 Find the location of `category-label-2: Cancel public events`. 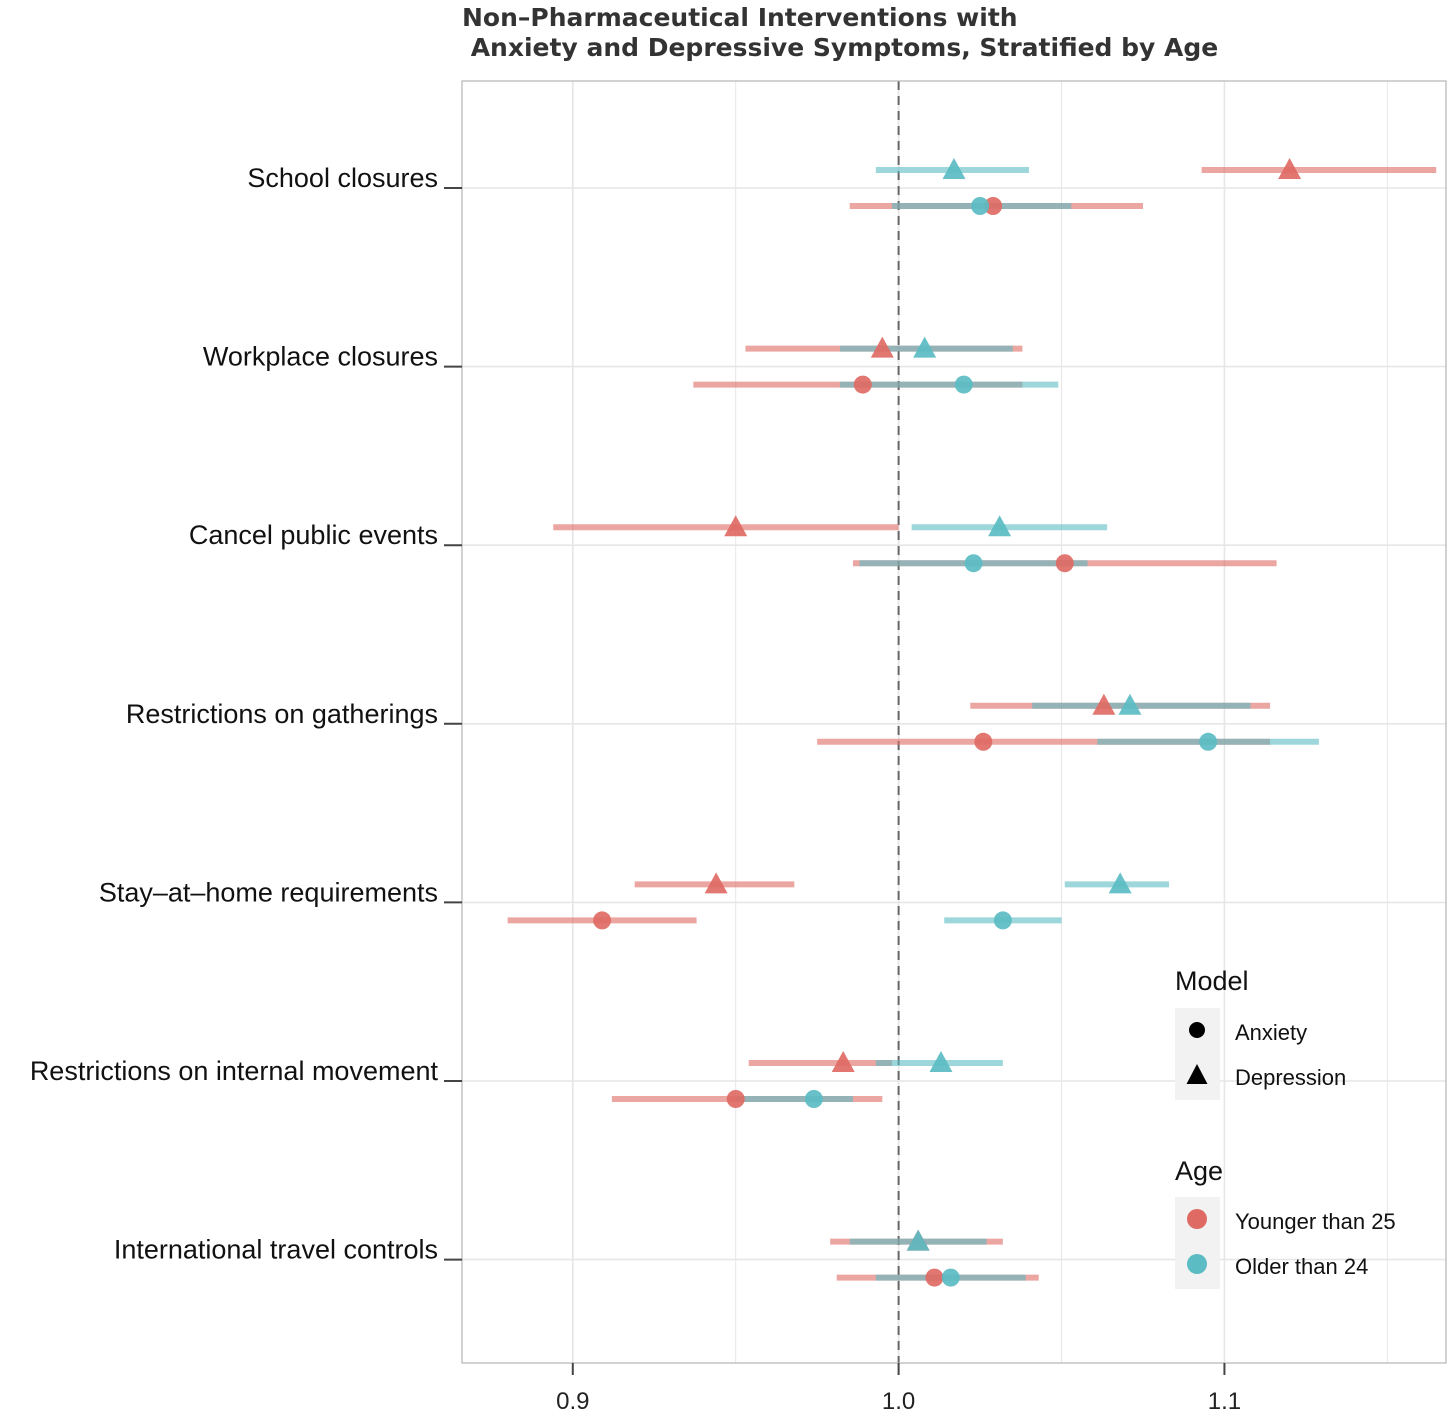

category-label-2: Cancel public events is located at coordinates (313, 535).